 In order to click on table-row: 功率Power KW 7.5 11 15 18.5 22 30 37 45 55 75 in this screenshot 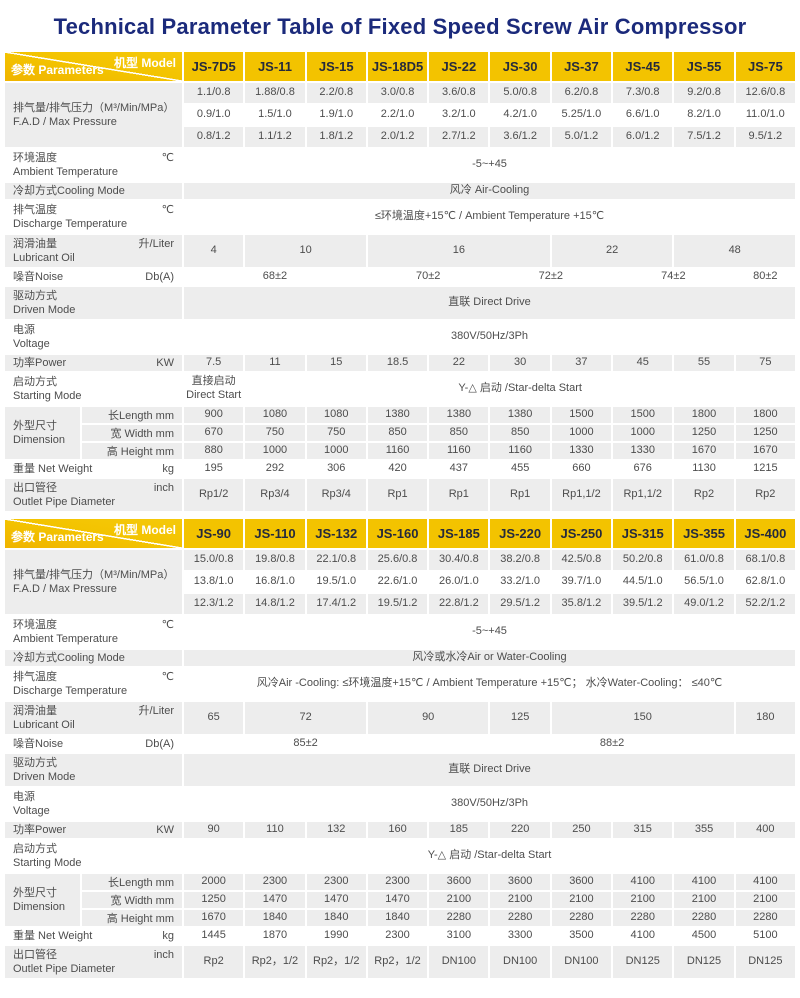, I will do `click(400, 363)`.